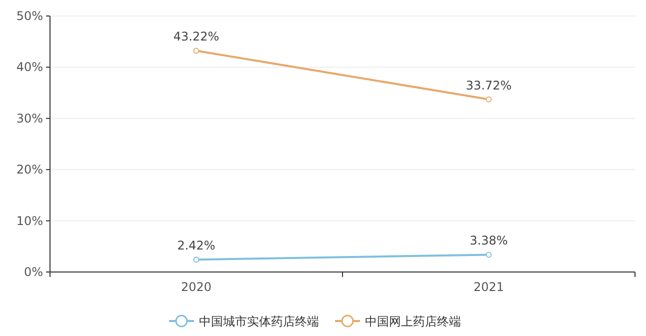 Image resolution: width=646 pixels, height=336 pixels. I want to click on y-tick-label: 10%, so click(29, 221).